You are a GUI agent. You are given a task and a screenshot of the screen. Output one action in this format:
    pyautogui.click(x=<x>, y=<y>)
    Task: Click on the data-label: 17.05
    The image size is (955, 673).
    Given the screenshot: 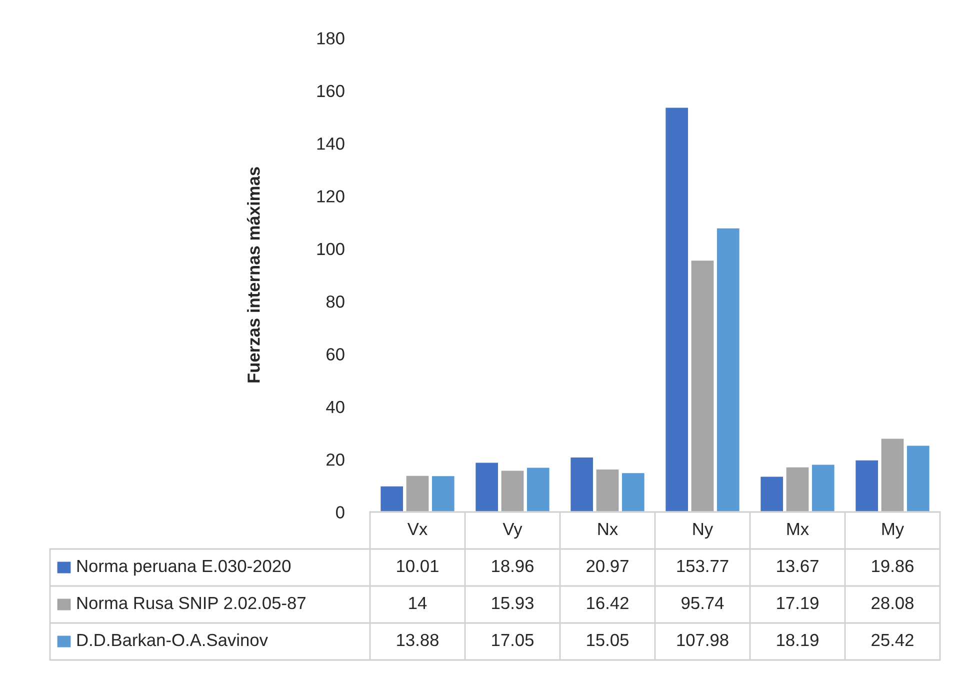 What is the action you would take?
    pyautogui.click(x=513, y=640)
    